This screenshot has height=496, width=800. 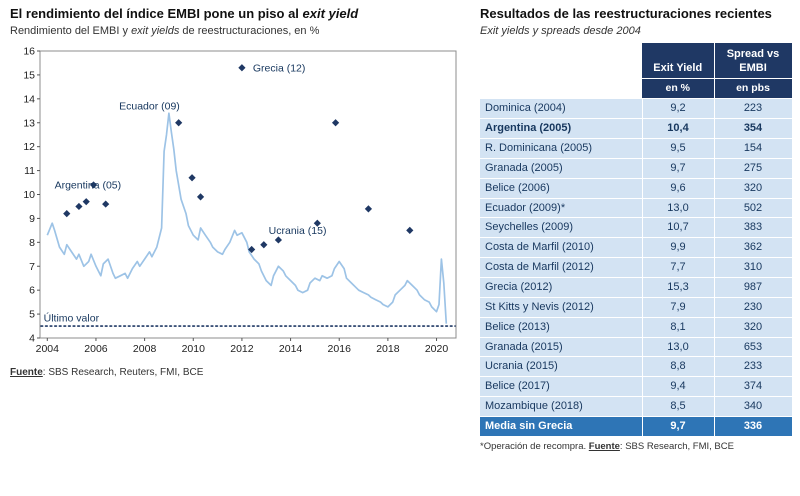 What do you see at coordinates (561, 426) in the screenshot?
I see `row-label: Media sin Grecia` at bounding box center [561, 426].